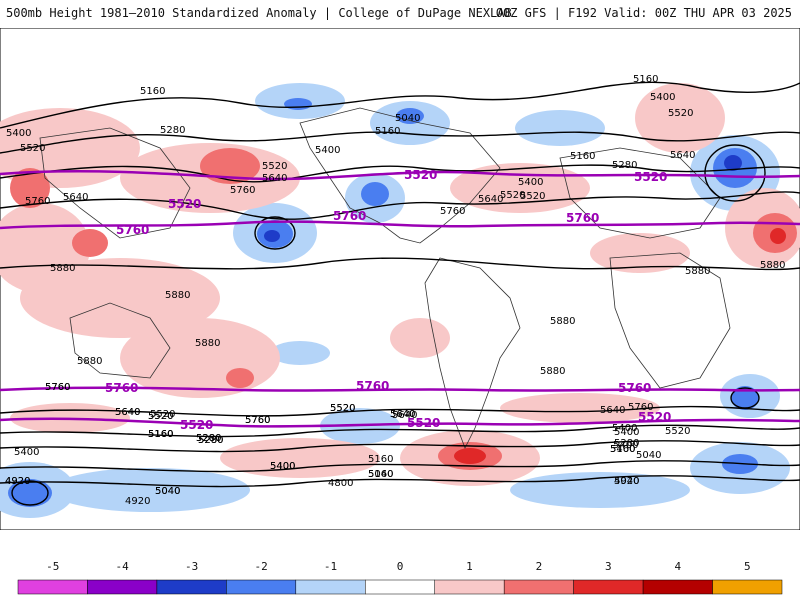 Image resolution: width=800 pixels, height=604 pixels. I want to click on very-strong-negative-anomaly, so click(503, 198).